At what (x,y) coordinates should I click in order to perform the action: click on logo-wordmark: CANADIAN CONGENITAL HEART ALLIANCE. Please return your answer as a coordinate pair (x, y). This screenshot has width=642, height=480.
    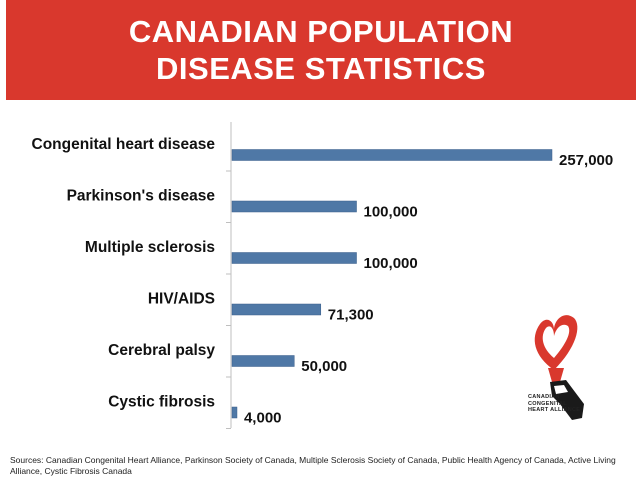
    Looking at the image, I should click on (558, 404).